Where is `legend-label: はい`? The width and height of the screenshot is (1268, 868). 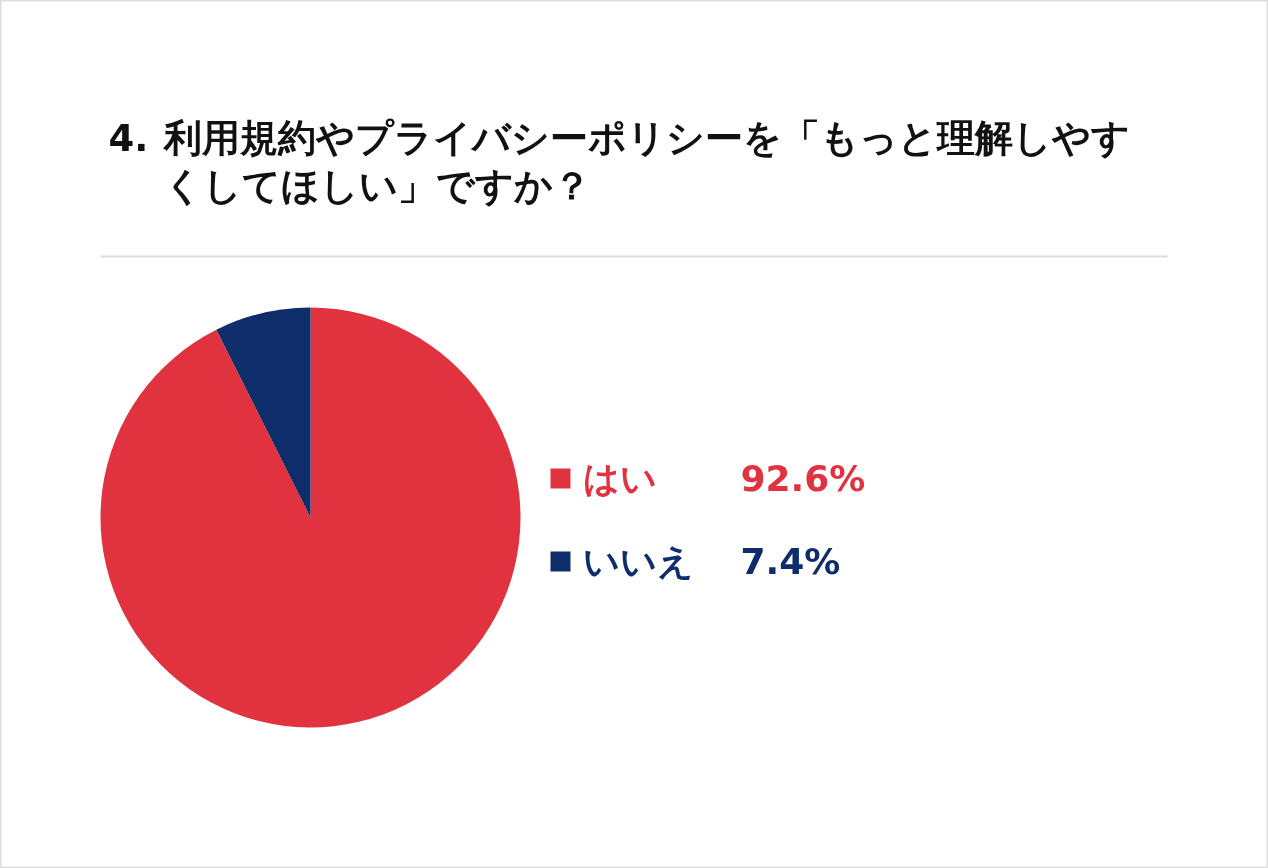 legend-label: はい is located at coordinates (619, 478).